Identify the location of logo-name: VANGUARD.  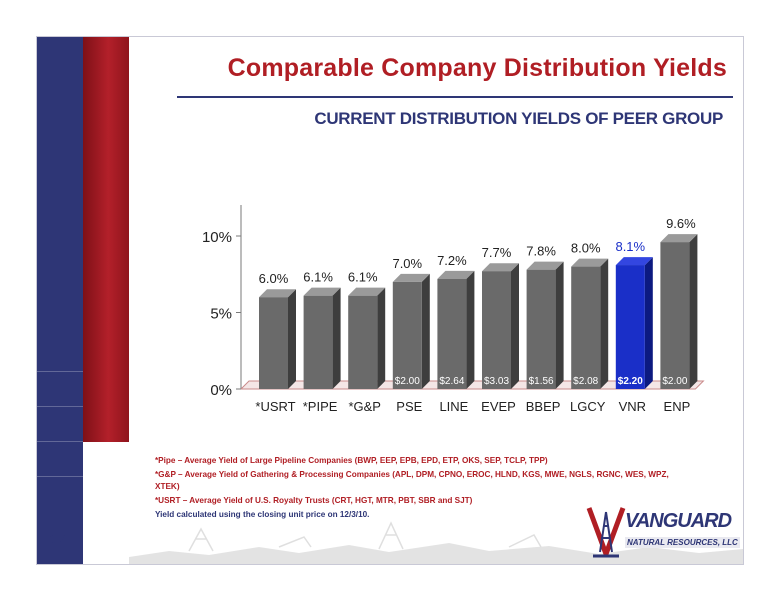
(678, 521).